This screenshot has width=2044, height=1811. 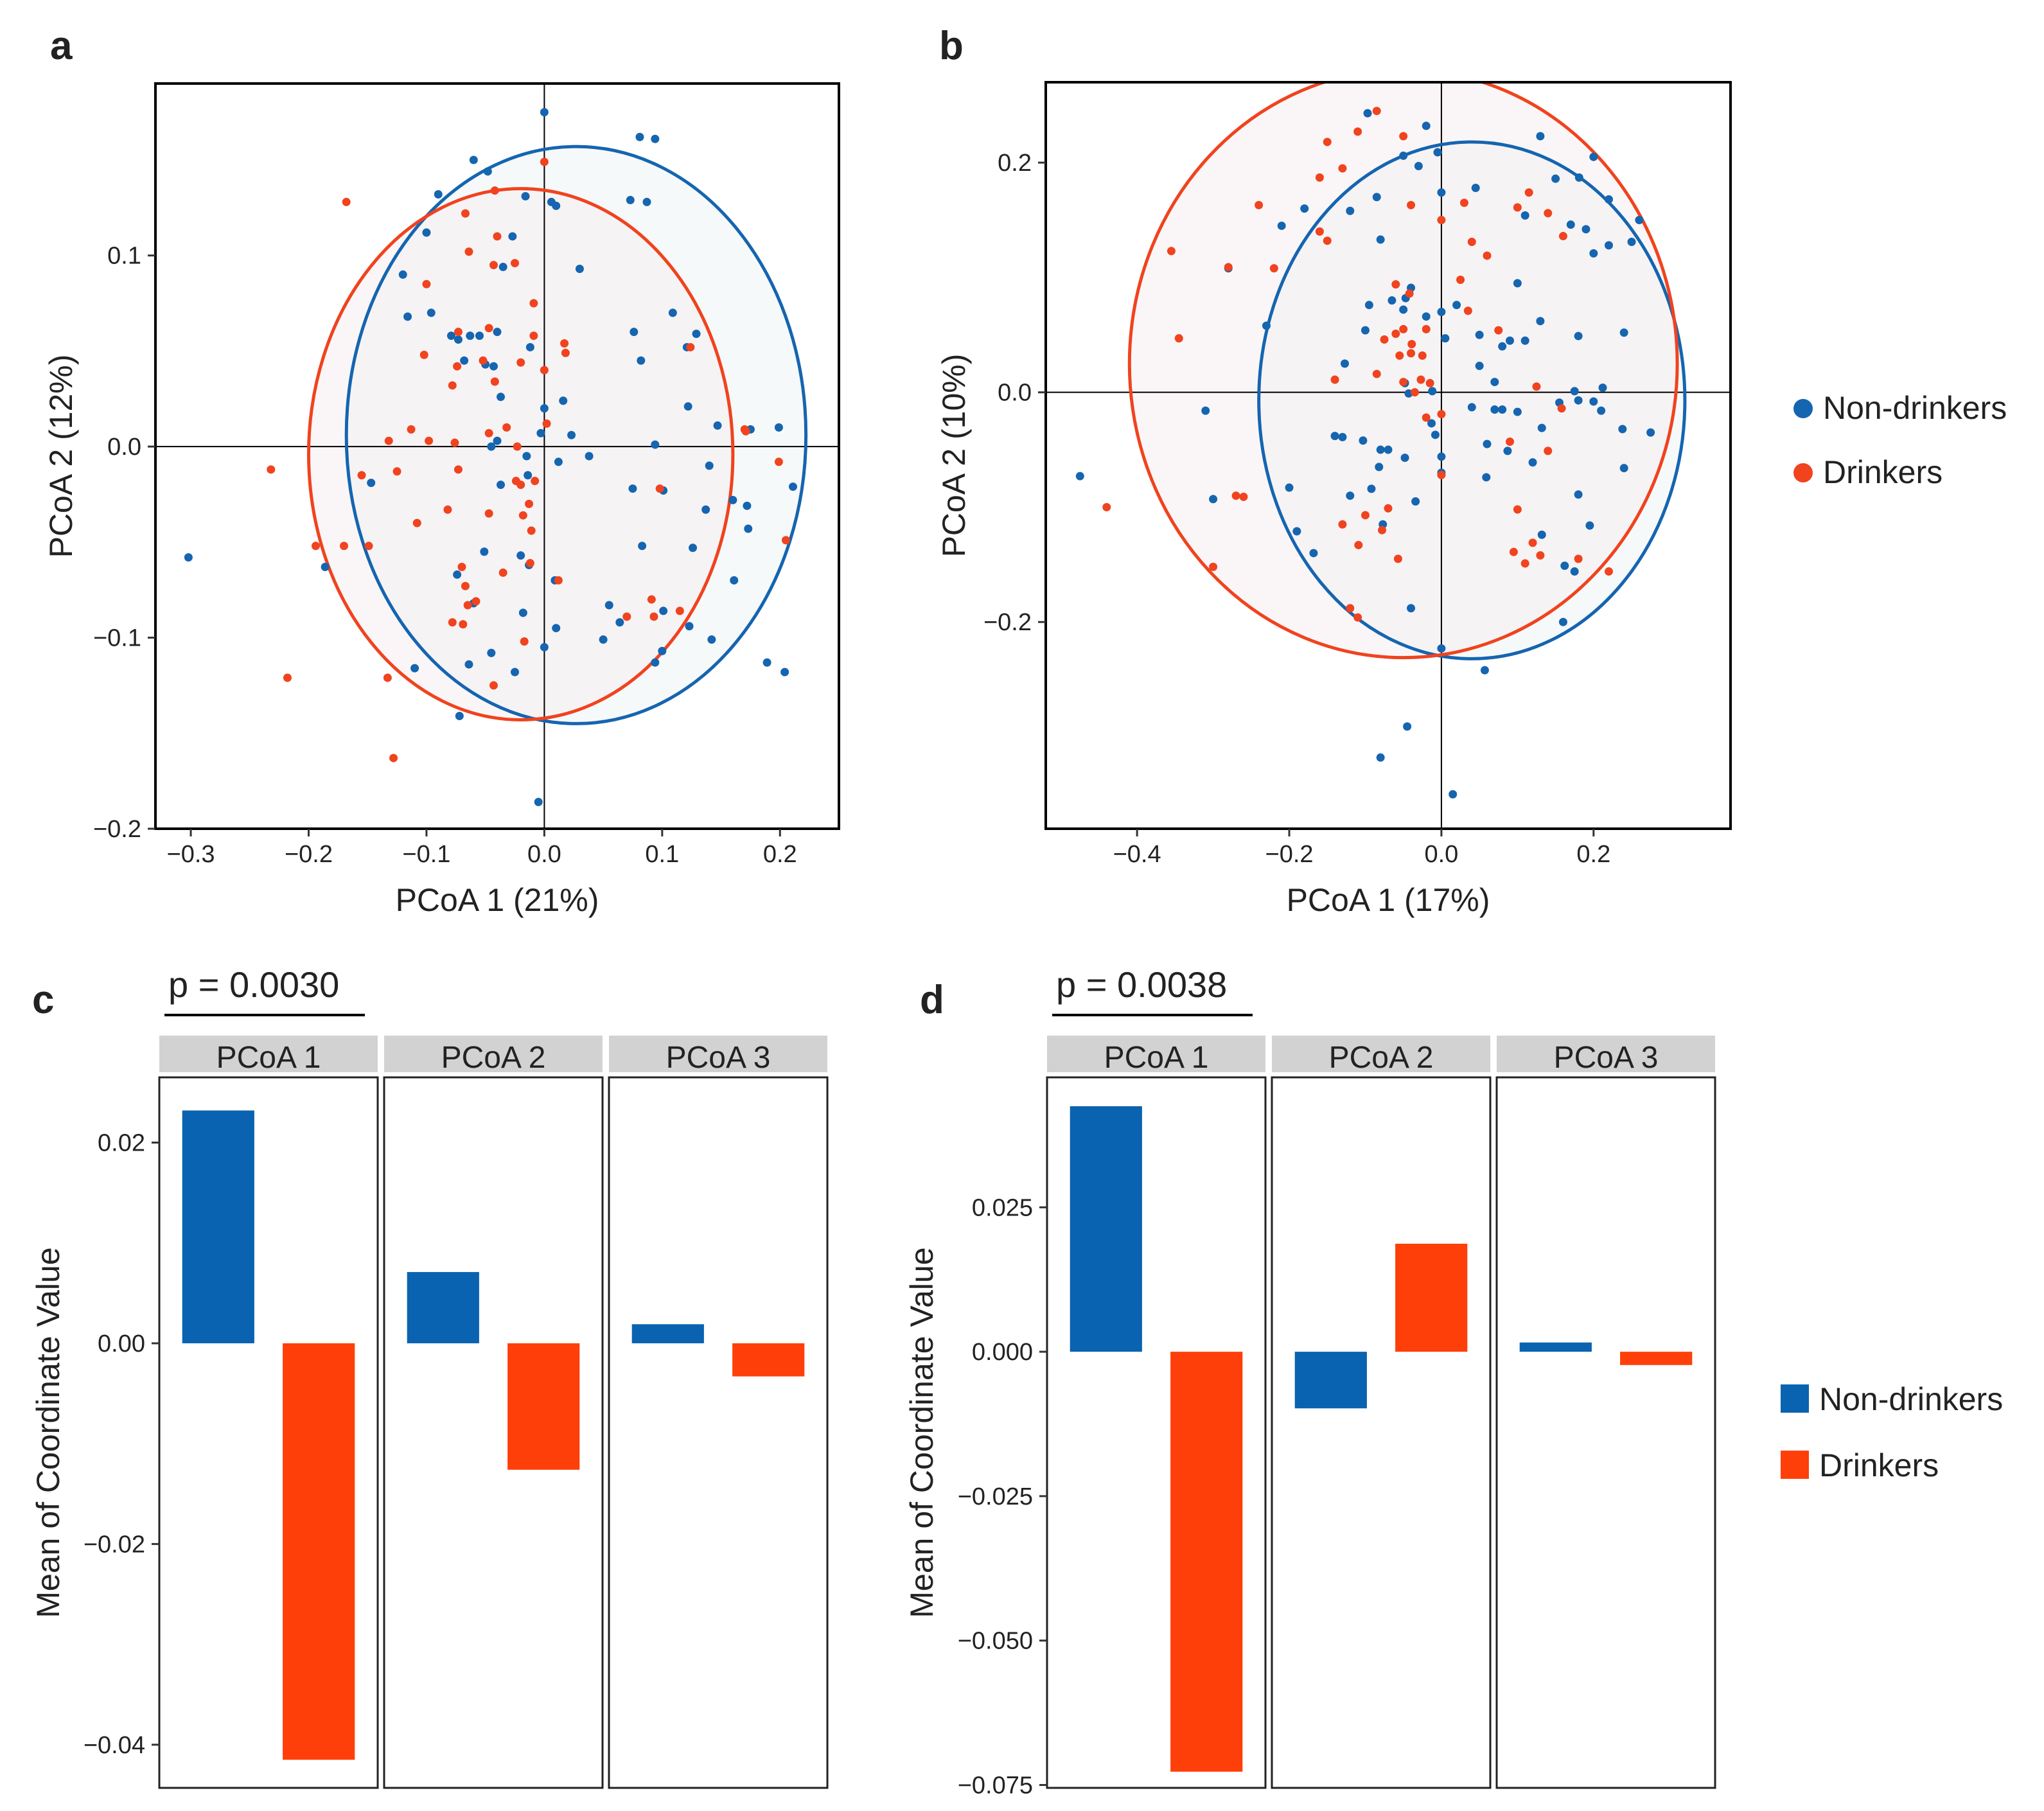 I want to click on y-tick-label: 0.2, so click(x=1015, y=163).